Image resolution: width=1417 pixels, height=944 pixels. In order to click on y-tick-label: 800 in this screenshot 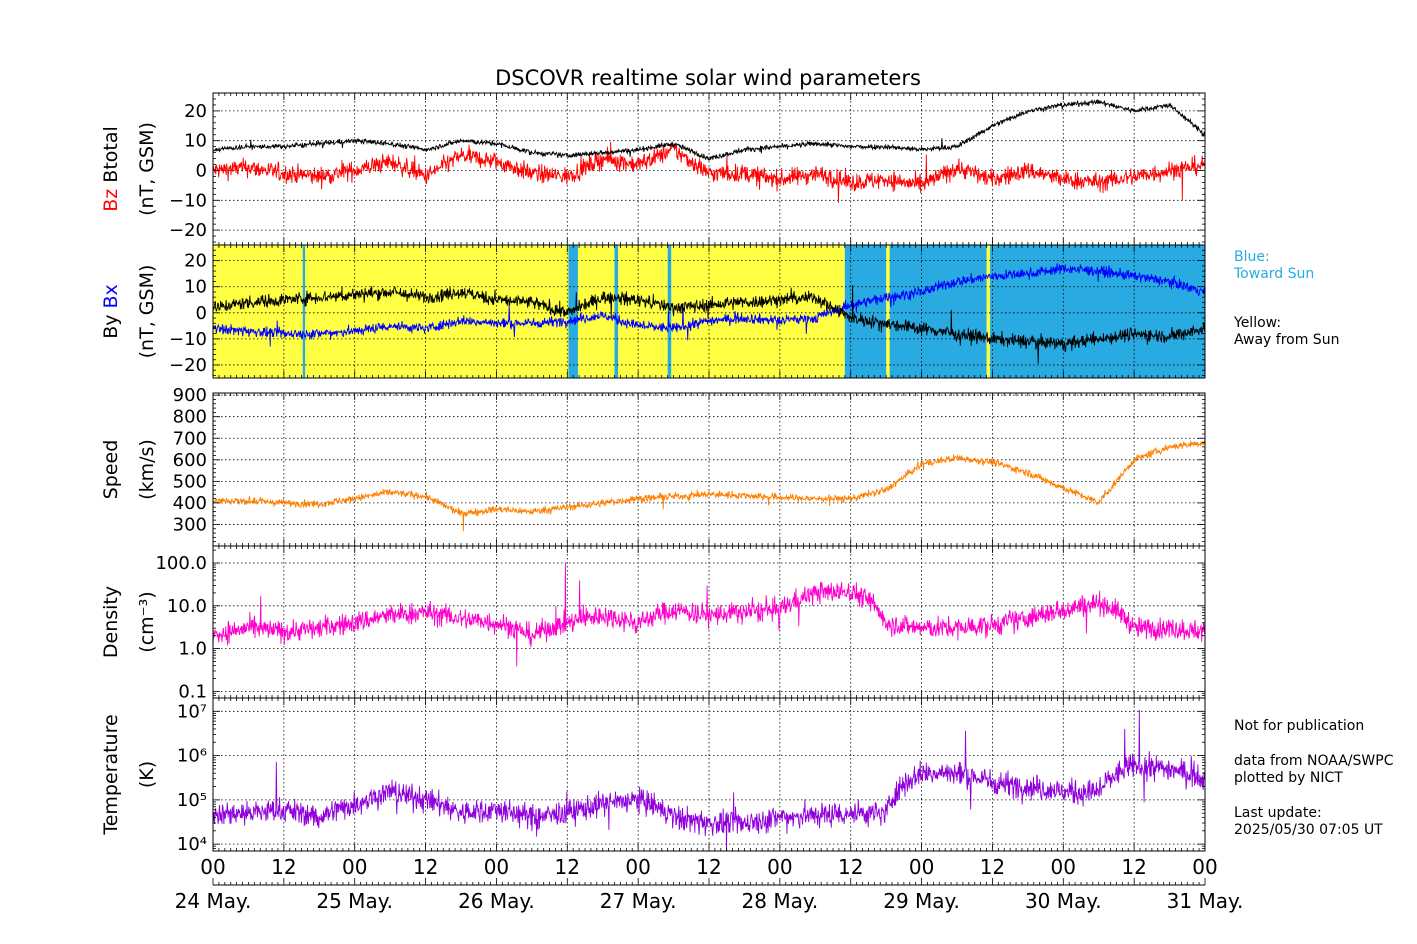, I will do `click(190, 417)`.